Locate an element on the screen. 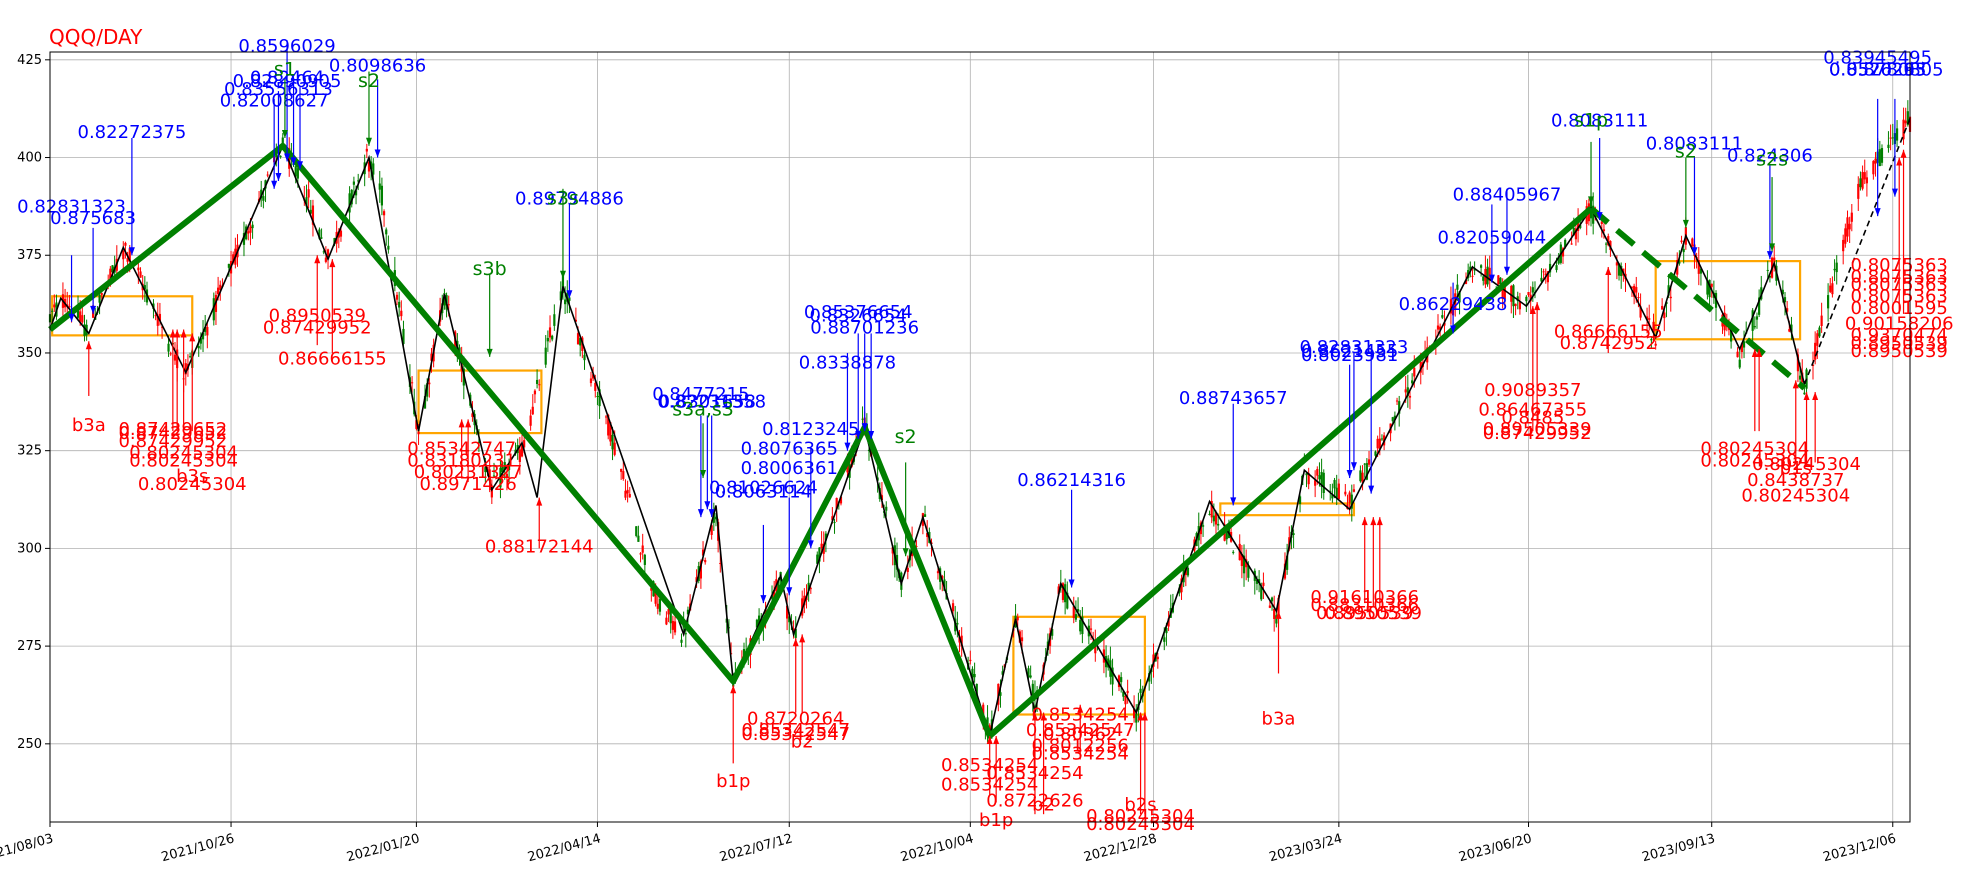  consolidation-box is located at coordinates (480, 402).